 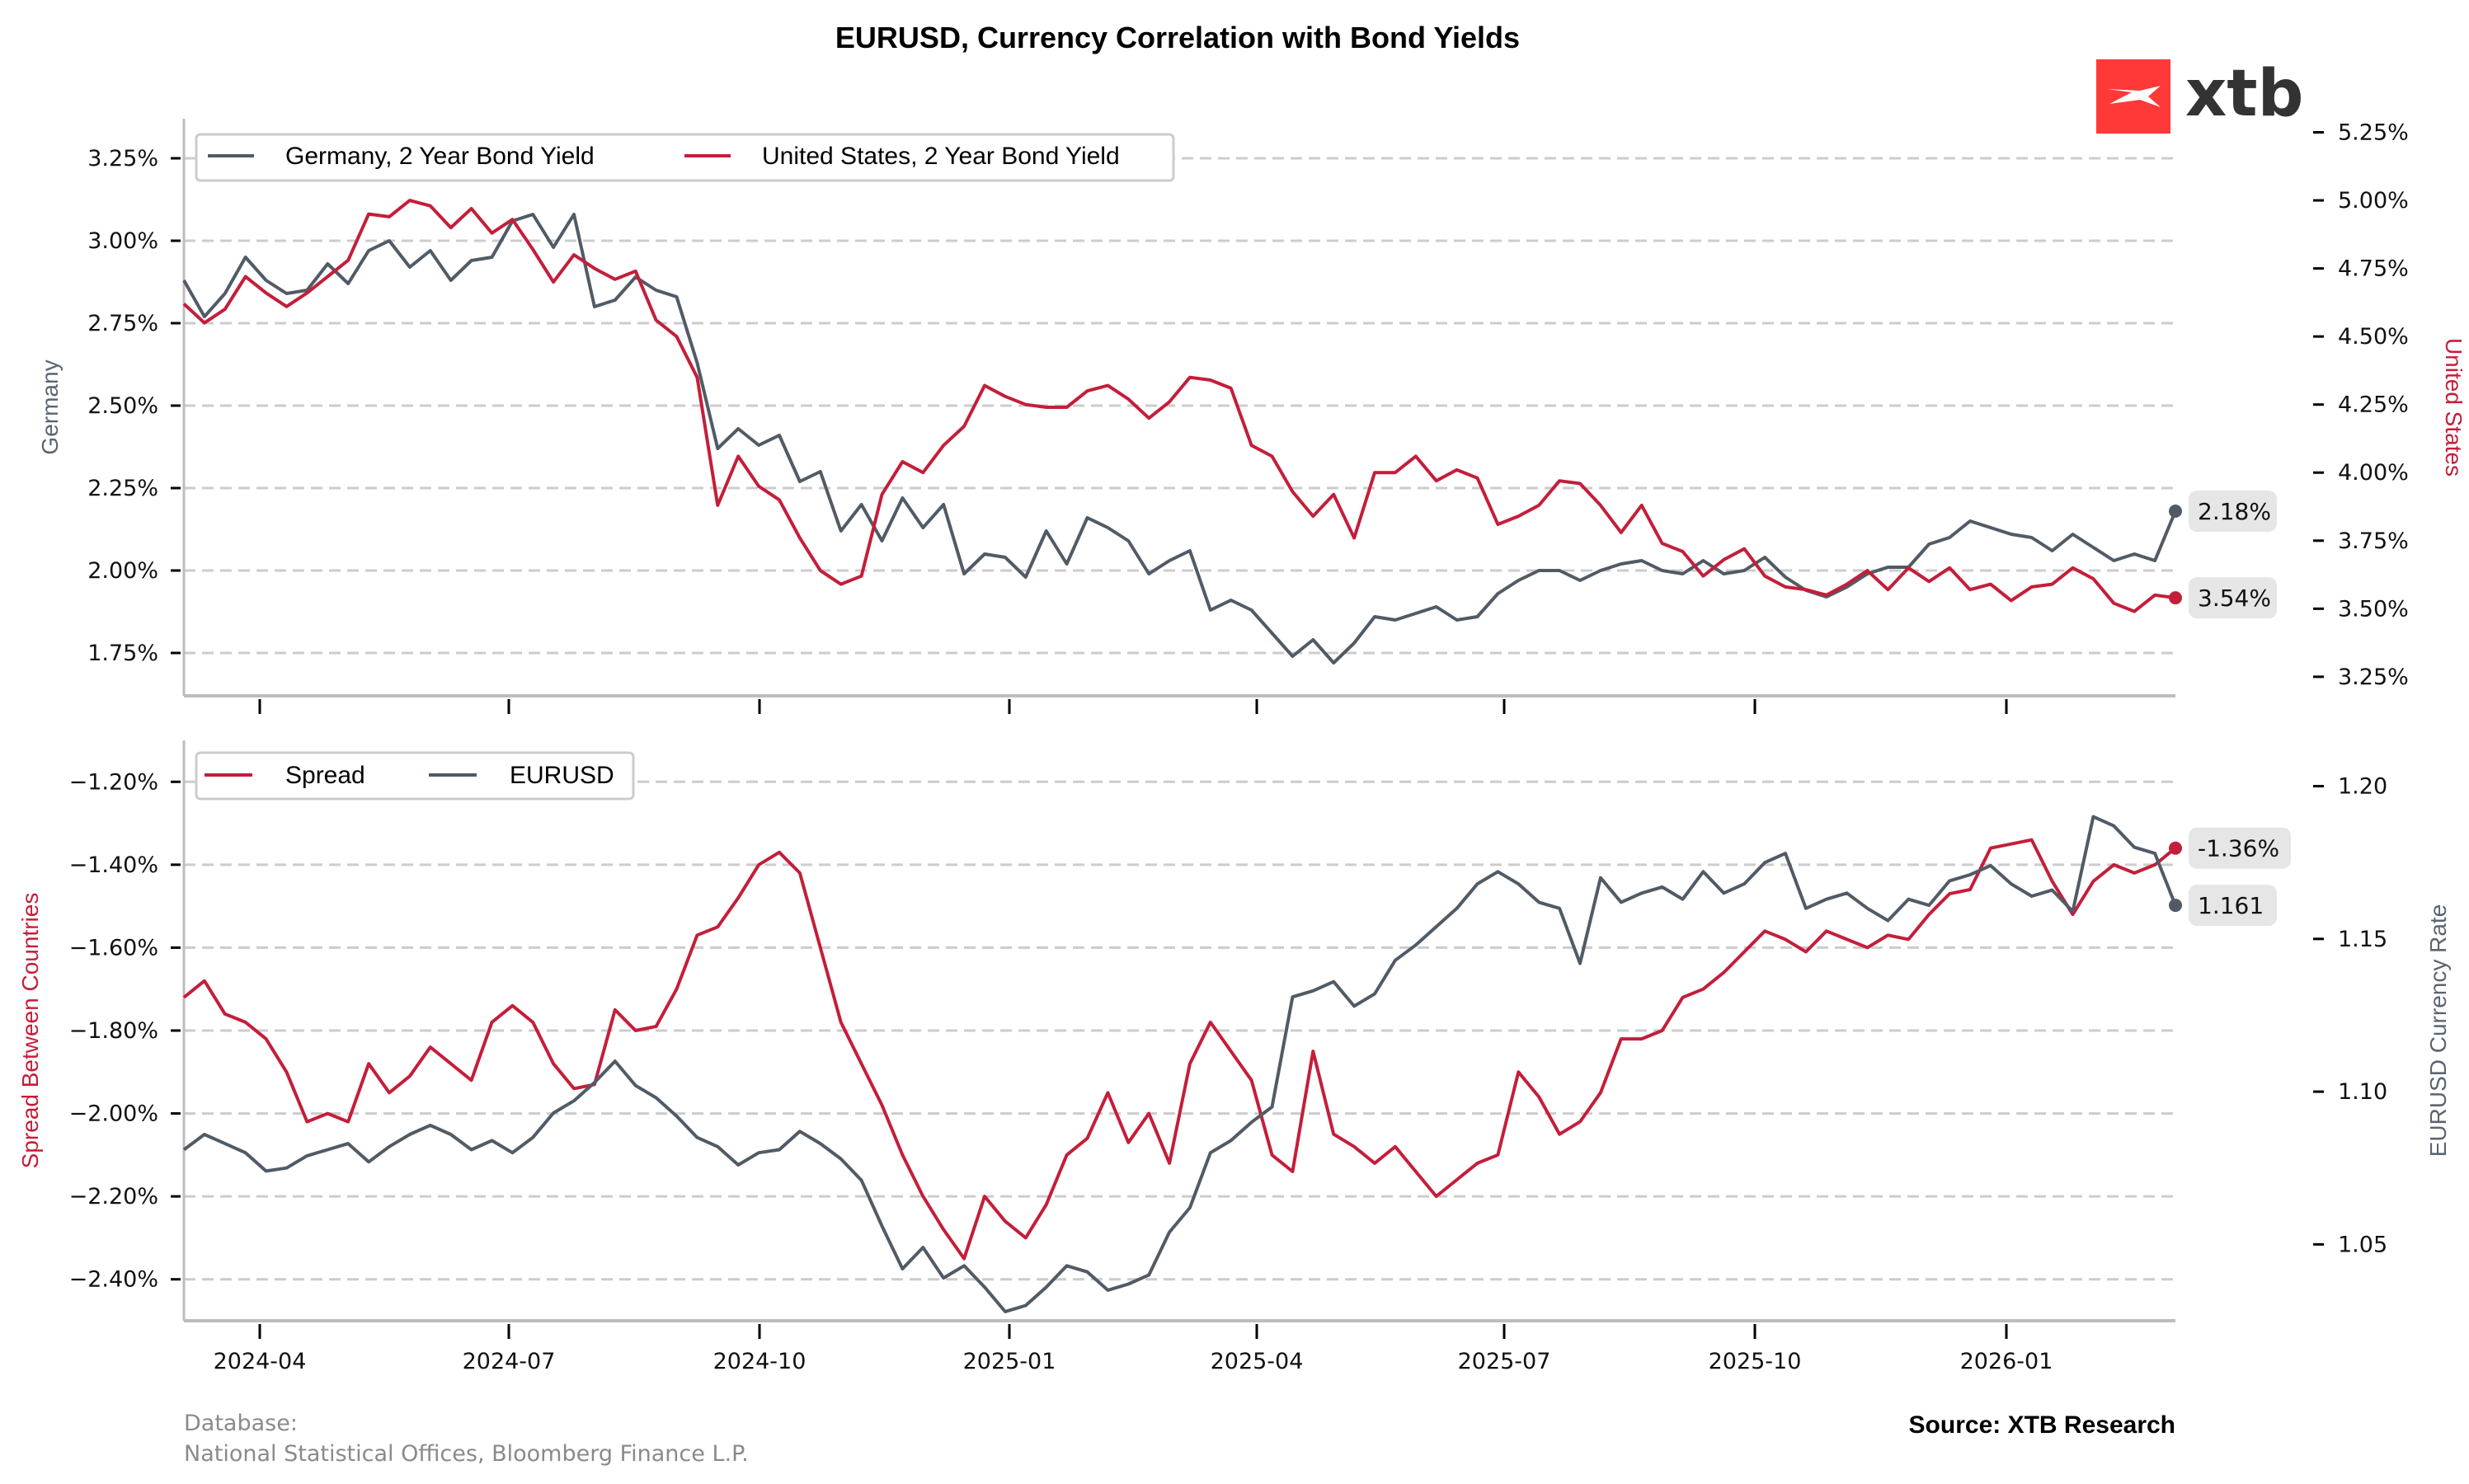 I want to click on y-tick-label-left: 1.75%, so click(x=122, y=653).